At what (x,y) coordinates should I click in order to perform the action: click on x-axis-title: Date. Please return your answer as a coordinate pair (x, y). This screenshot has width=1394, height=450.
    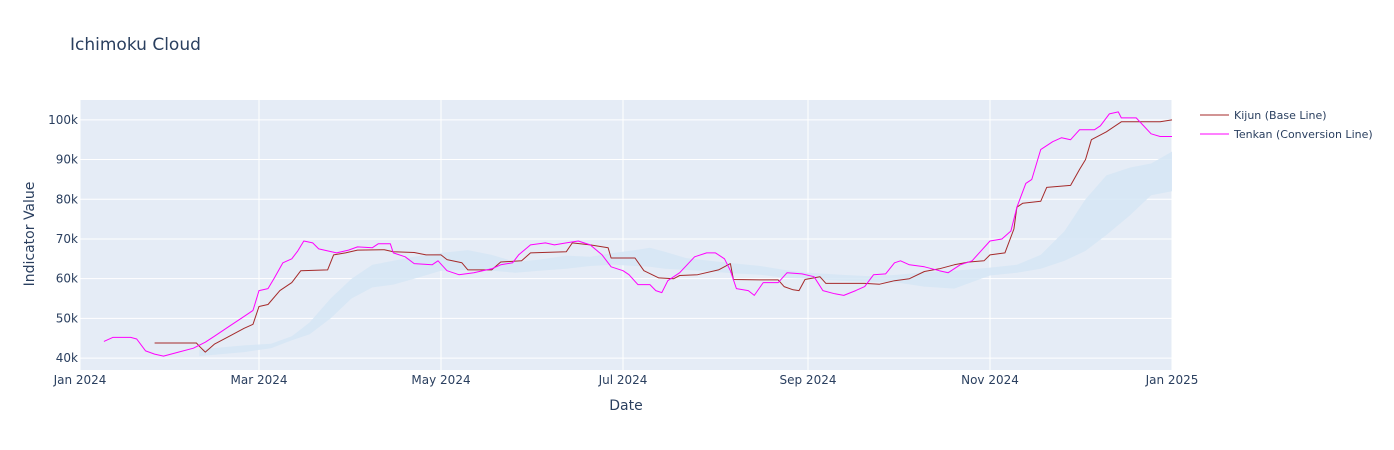
    Looking at the image, I should click on (625, 406).